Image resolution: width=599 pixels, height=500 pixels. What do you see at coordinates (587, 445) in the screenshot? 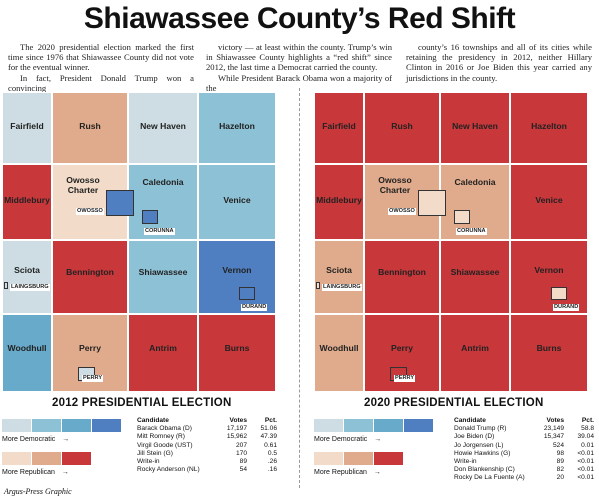
I see `cell-pct: 0.01` at bounding box center [587, 445].